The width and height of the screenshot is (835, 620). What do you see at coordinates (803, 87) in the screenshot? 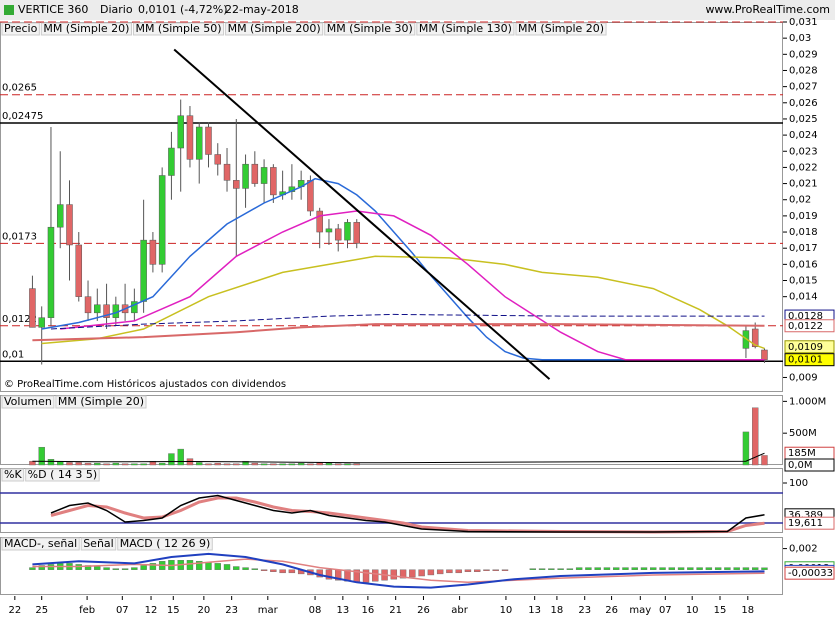
I see `y-tick-label: 0,027` at bounding box center [803, 87].